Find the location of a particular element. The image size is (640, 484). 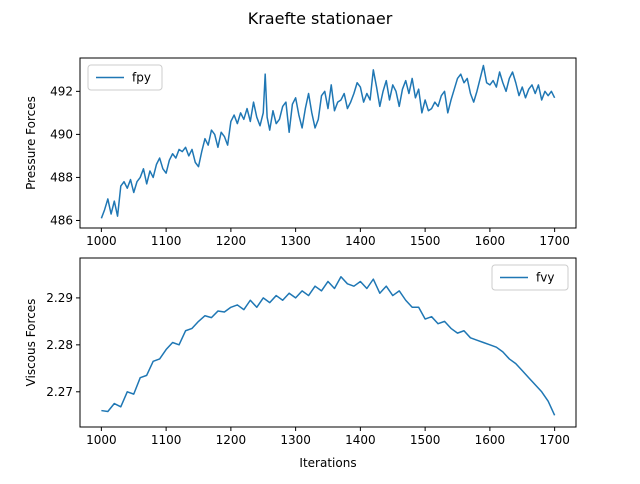

pressure-x-tick-label: 1700 is located at coordinates (554, 241).